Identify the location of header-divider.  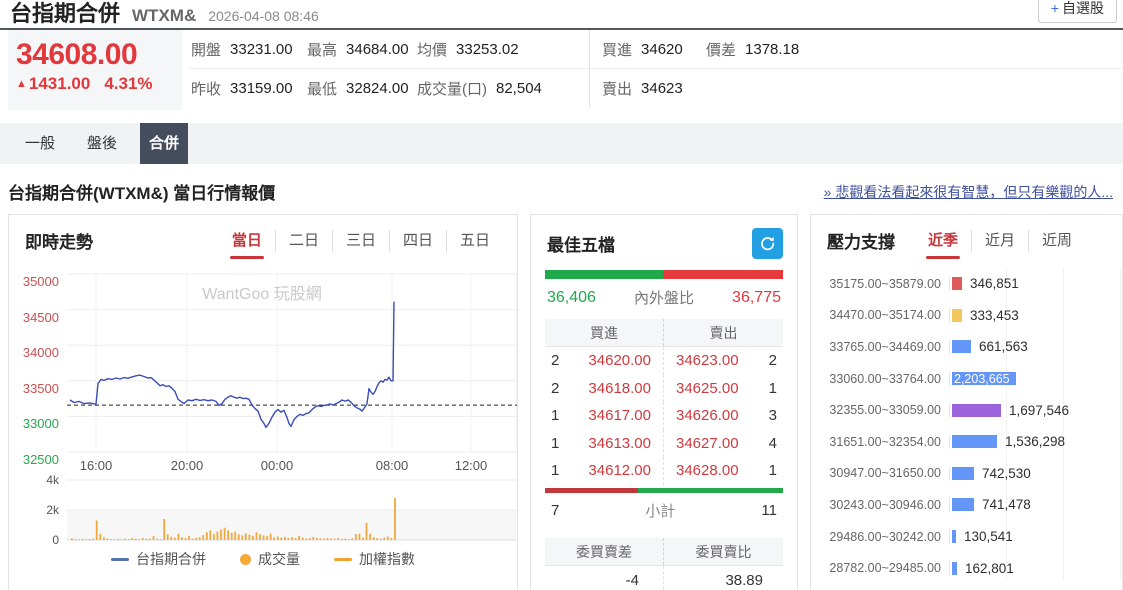
(561, 29).